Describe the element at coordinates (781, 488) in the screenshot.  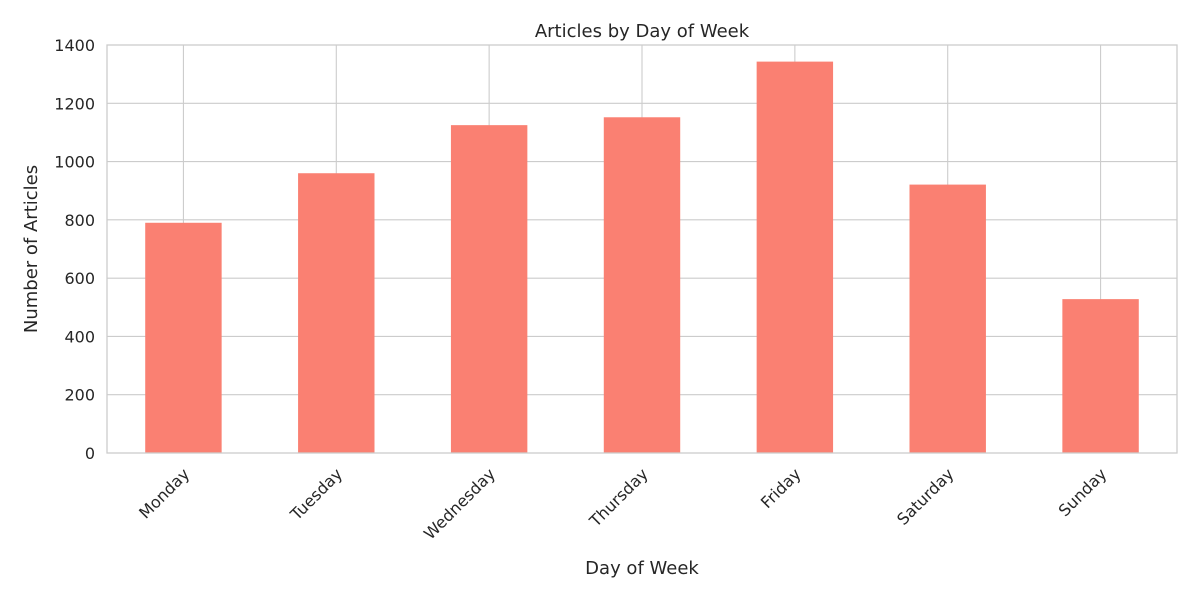
I see `x-tick-label: Friday` at that location.